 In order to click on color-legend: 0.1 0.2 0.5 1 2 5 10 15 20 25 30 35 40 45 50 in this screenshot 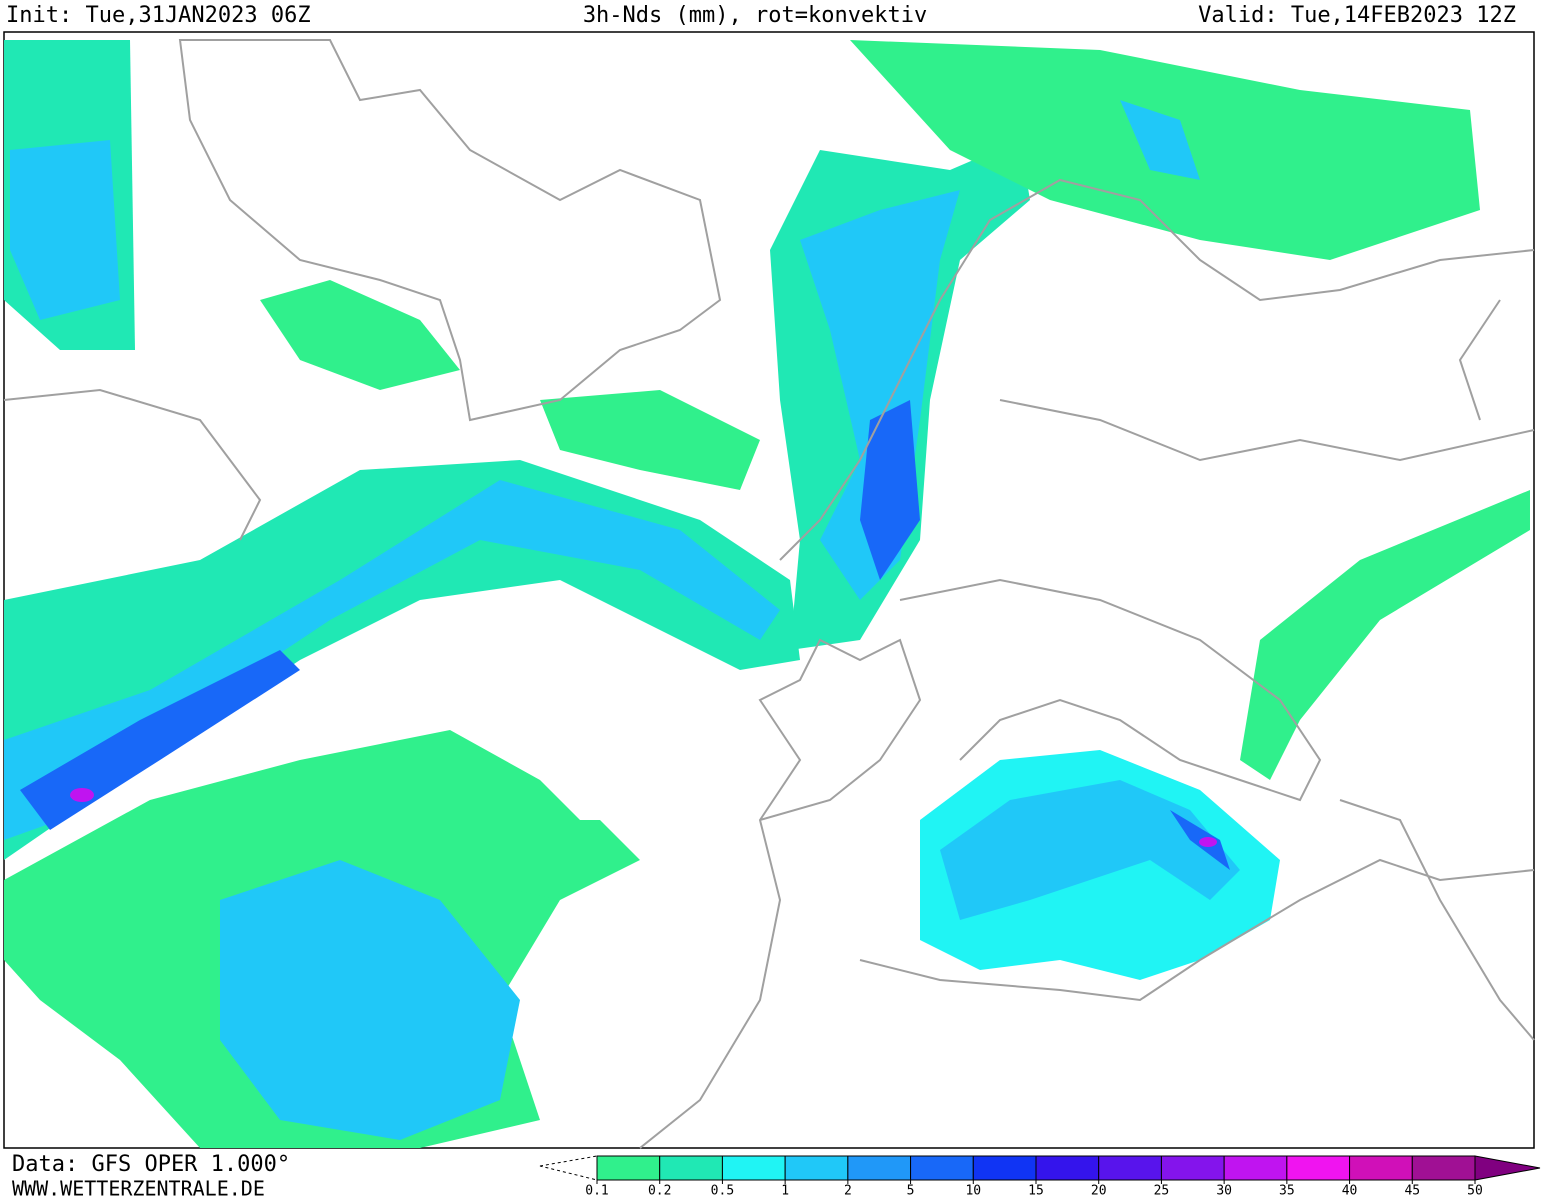, I will do `click(1040, 1177)`.